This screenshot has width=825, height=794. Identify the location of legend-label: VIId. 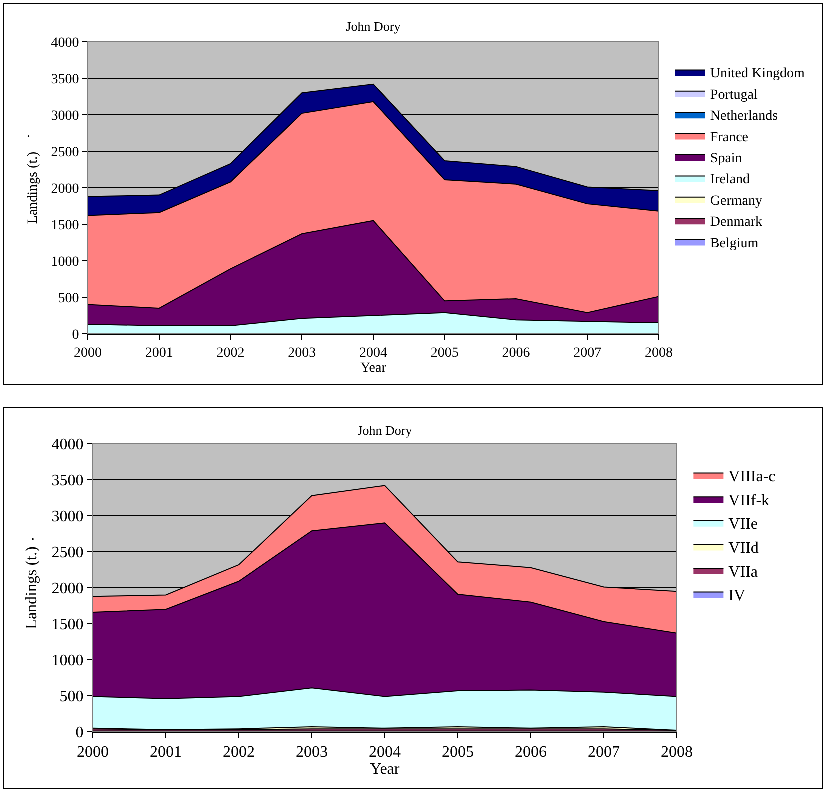
(743, 548).